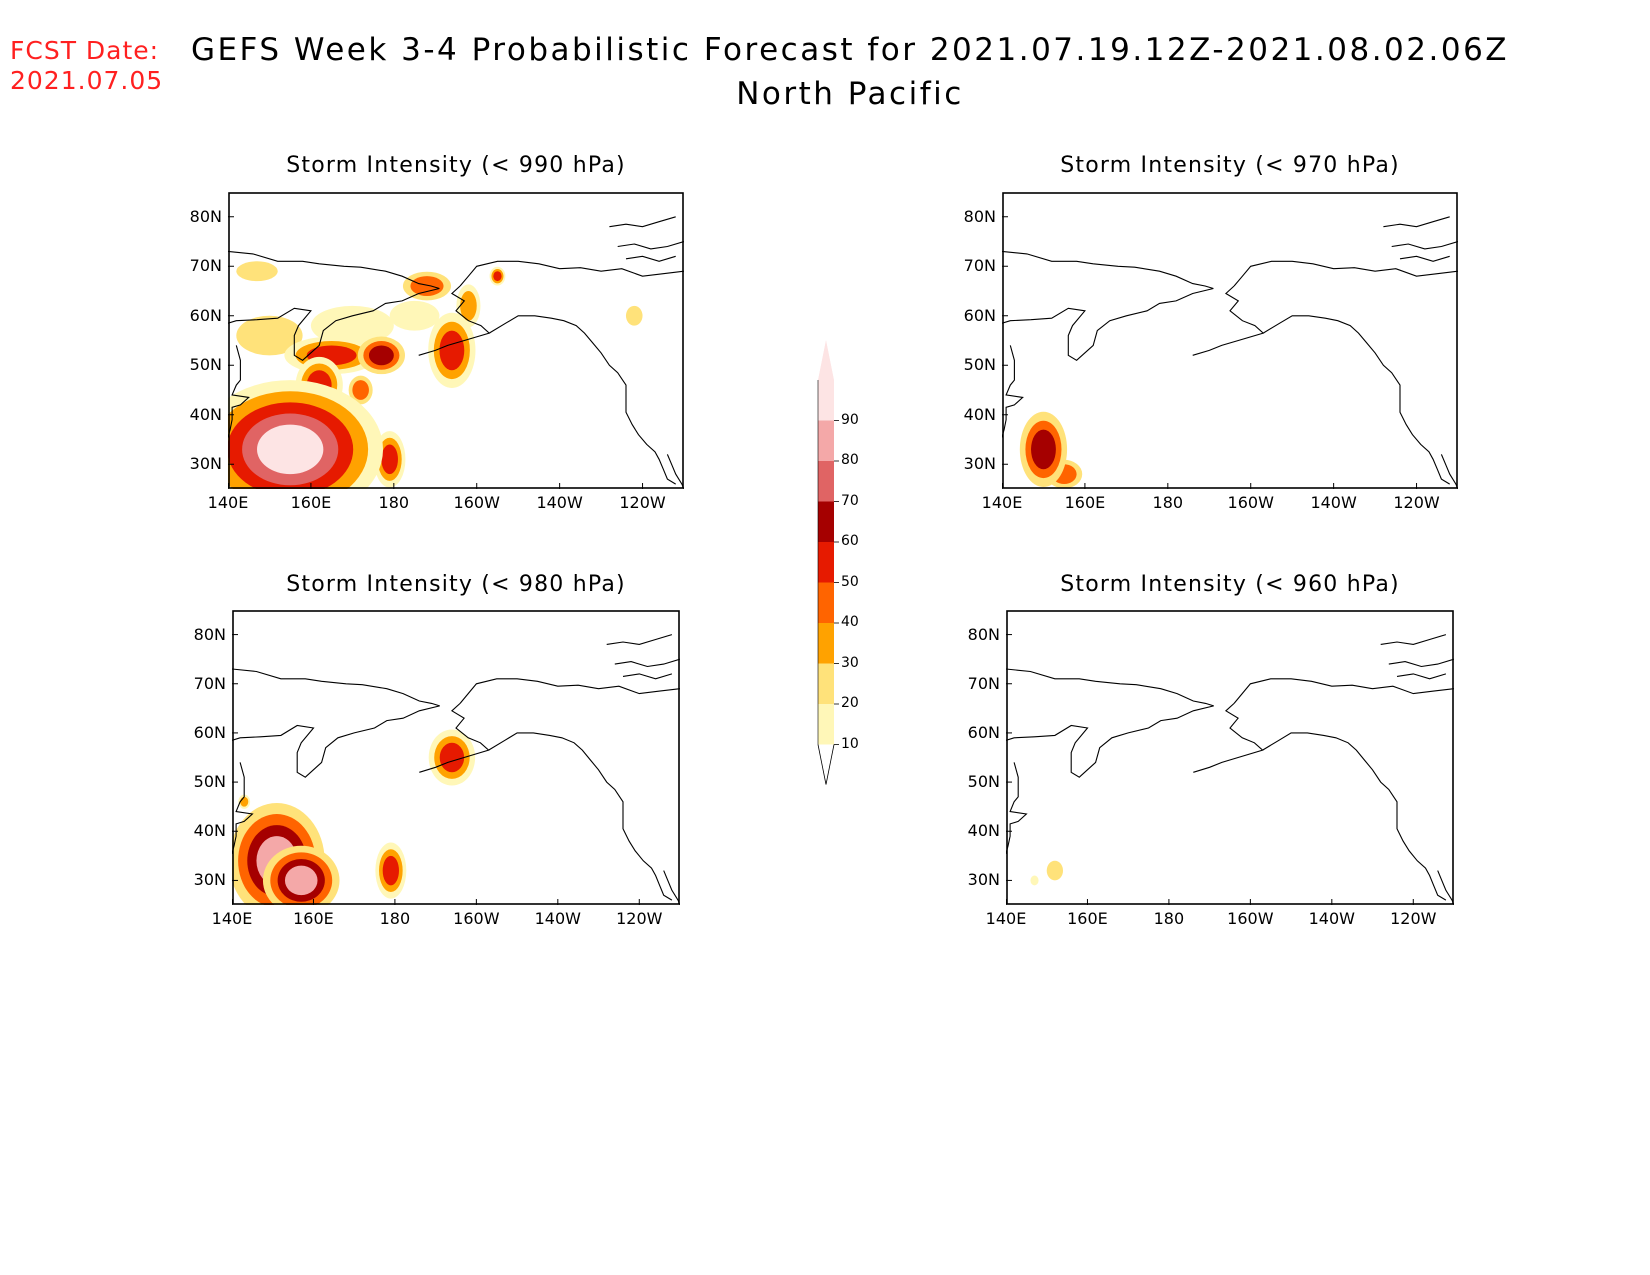  Describe the element at coordinates (1230, 584) in the screenshot. I see `panel-title: Storm Intensity (< 960 hPa)` at that location.